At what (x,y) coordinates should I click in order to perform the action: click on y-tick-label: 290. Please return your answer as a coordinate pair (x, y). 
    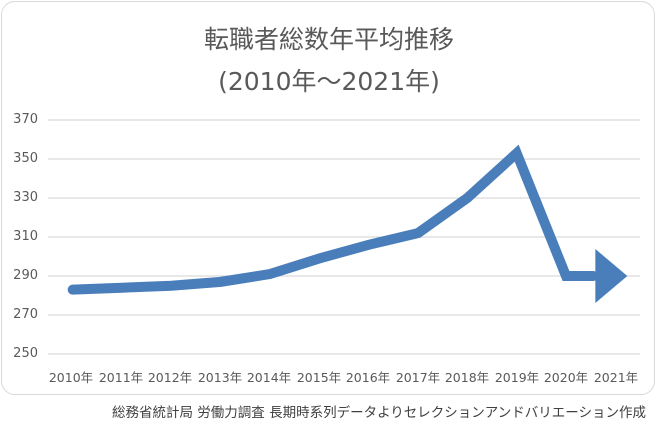
    Looking at the image, I should click on (25, 275).